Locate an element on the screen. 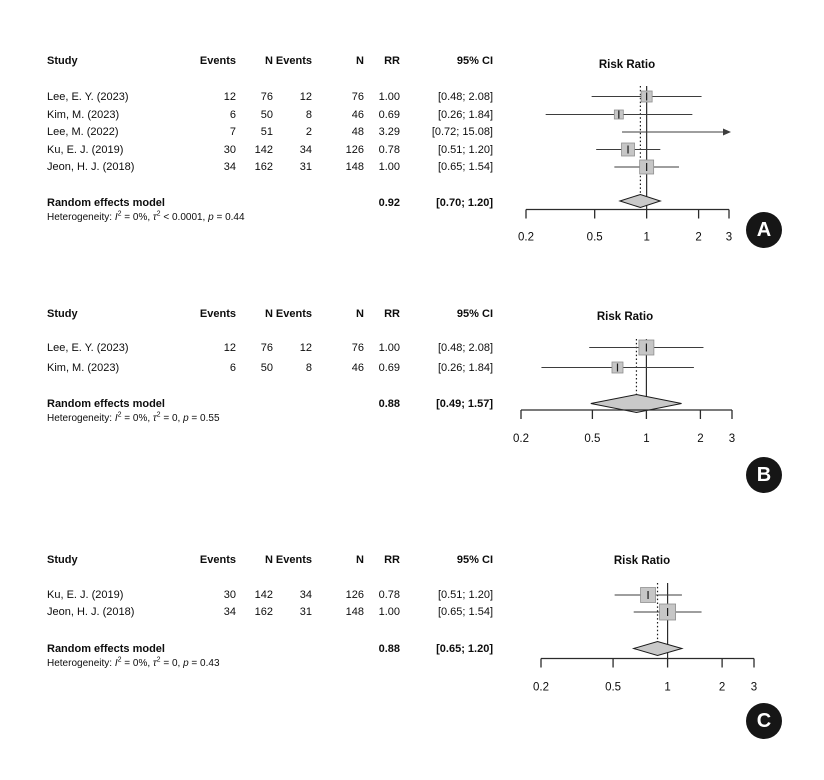  panel-c-table-header: Study Events N Events N RR 95% CI is located at coordinates (270, 560).